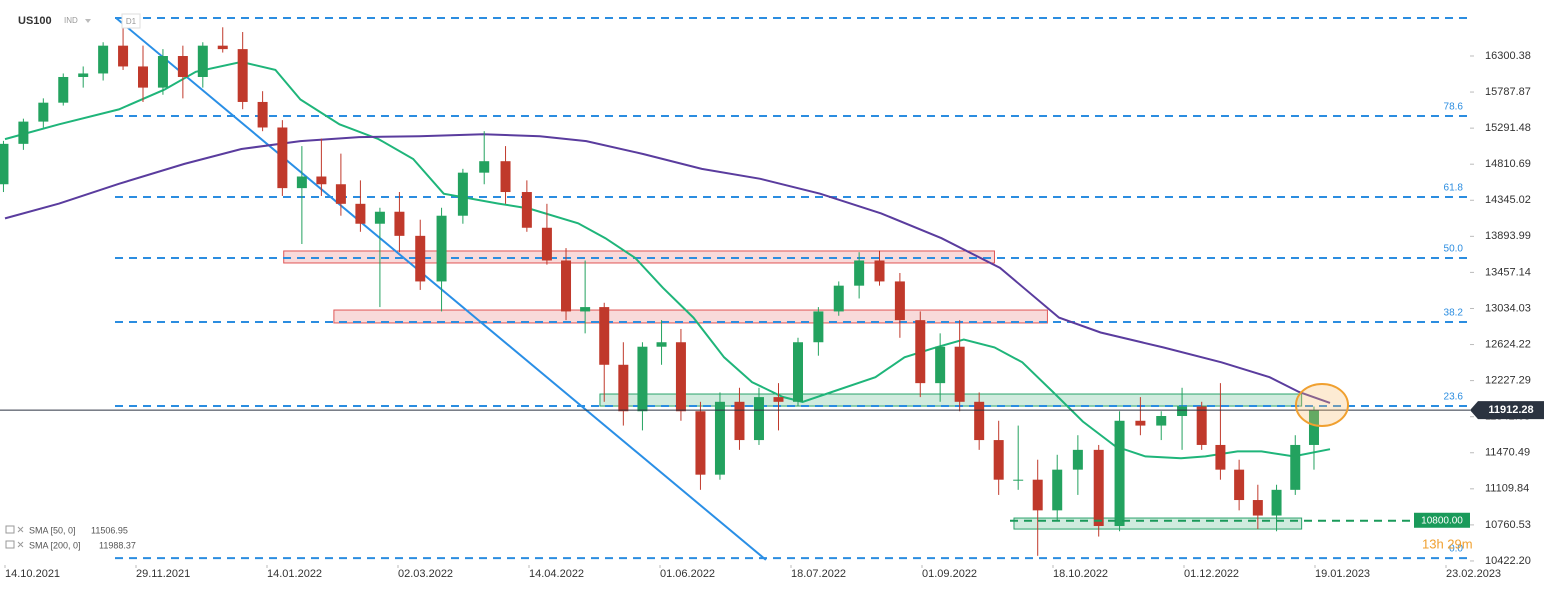  I want to click on market: IND, so click(71, 20).